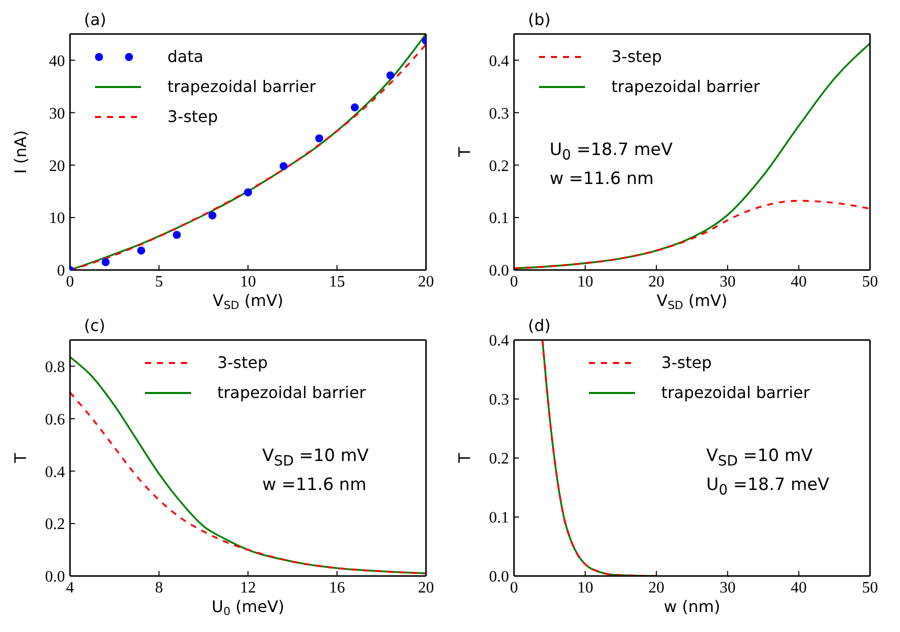 Image resolution: width=900 pixels, height=632 pixels. I want to click on chart-title: (a), so click(95, 19).